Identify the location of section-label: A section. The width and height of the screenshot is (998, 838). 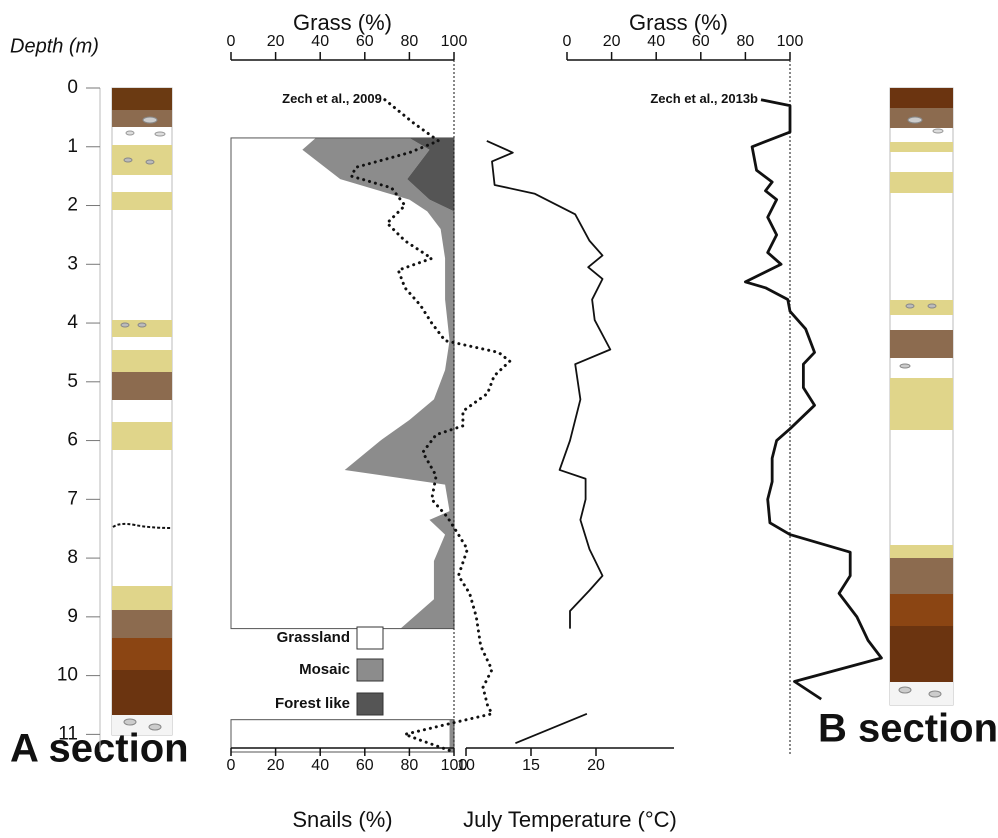
(99, 749).